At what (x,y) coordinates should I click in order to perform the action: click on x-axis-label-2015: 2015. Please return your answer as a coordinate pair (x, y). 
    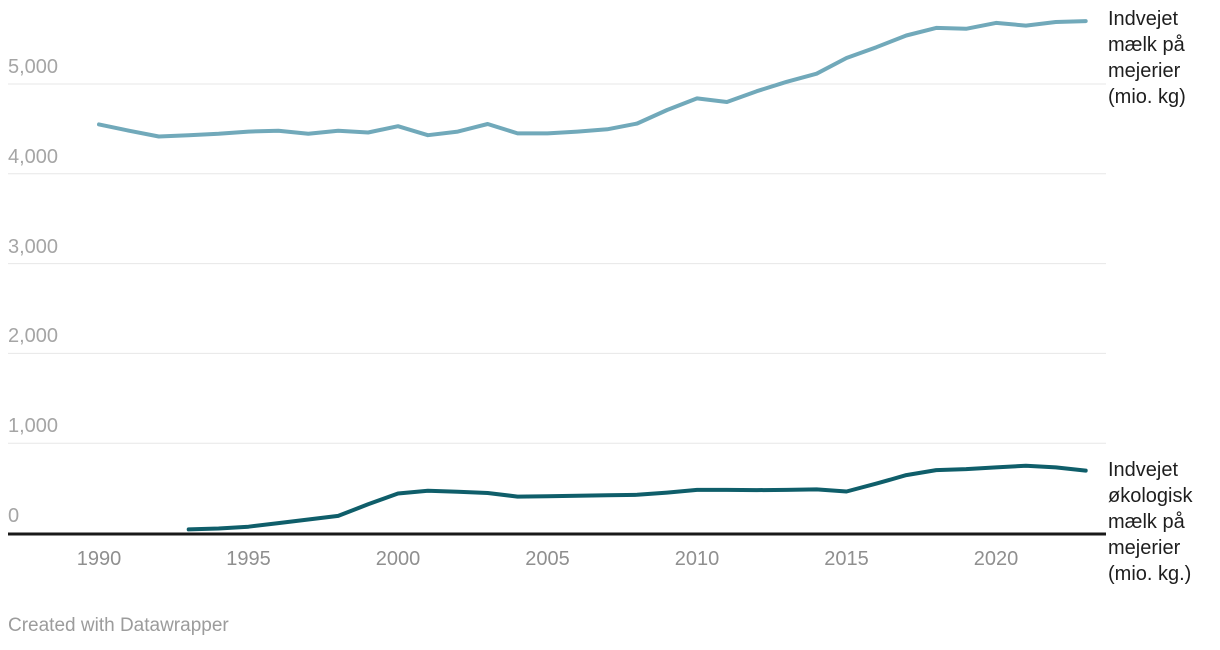
    Looking at the image, I should click on (846, 559).